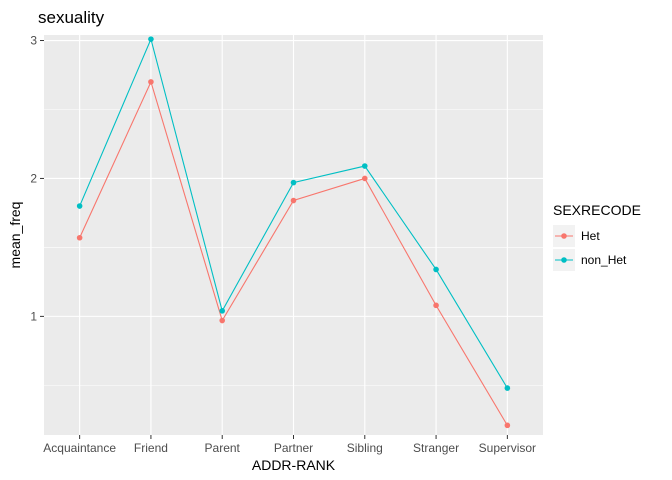  Describe the element at coordinates (590, 236) in the screenshot. I see `legend-label: Het` at that location.